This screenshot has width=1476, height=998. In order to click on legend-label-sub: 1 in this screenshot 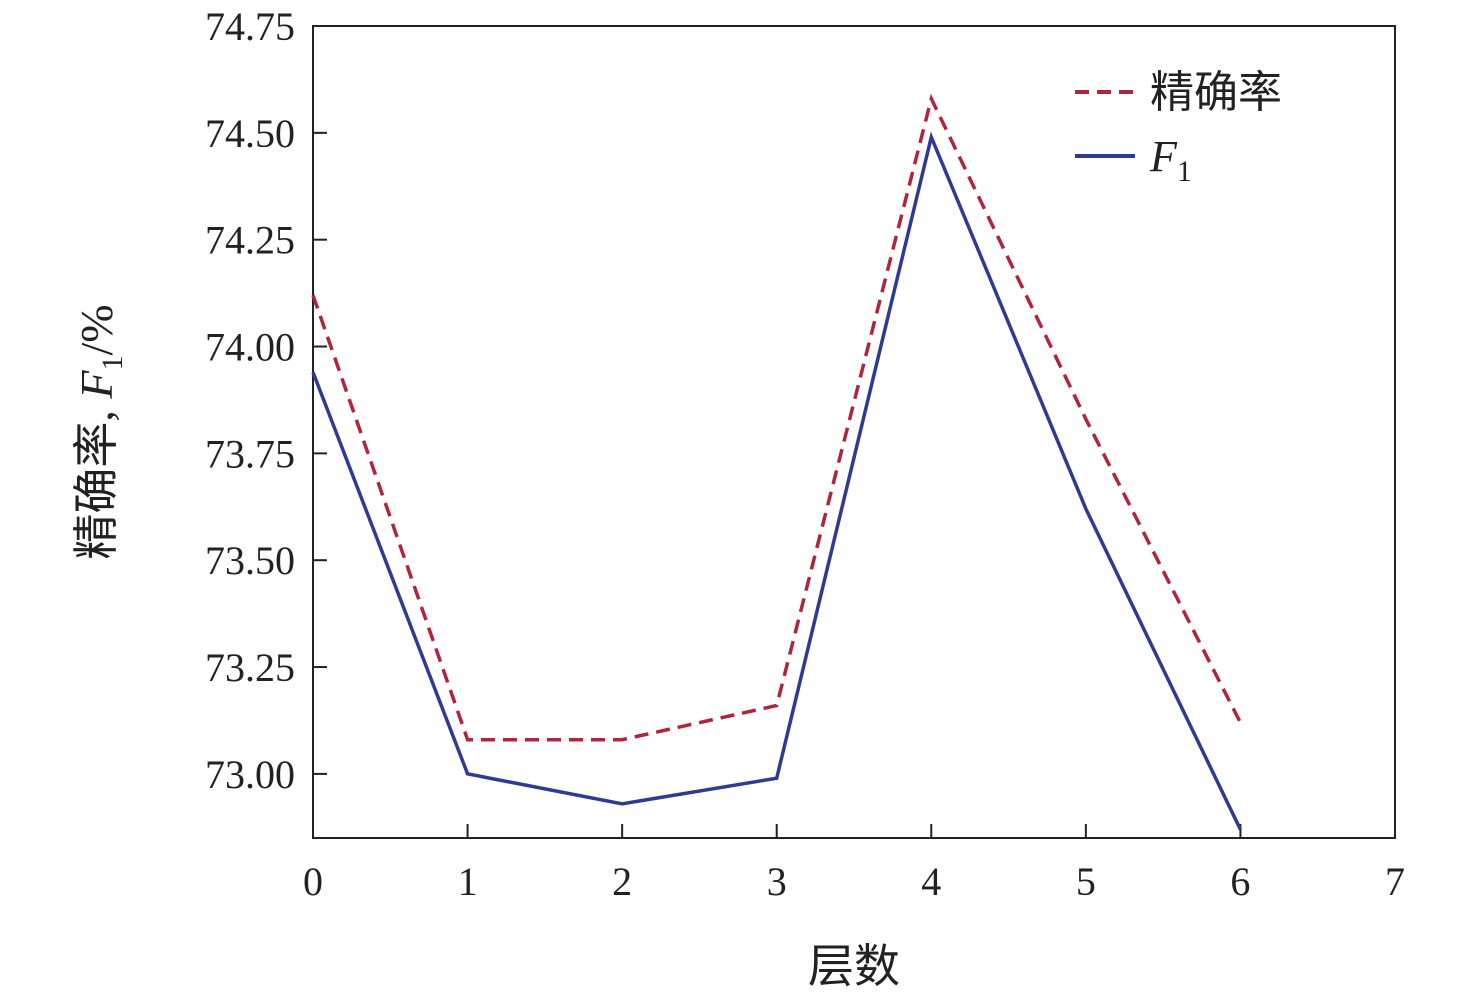, I will do `click(1184, 171)`.